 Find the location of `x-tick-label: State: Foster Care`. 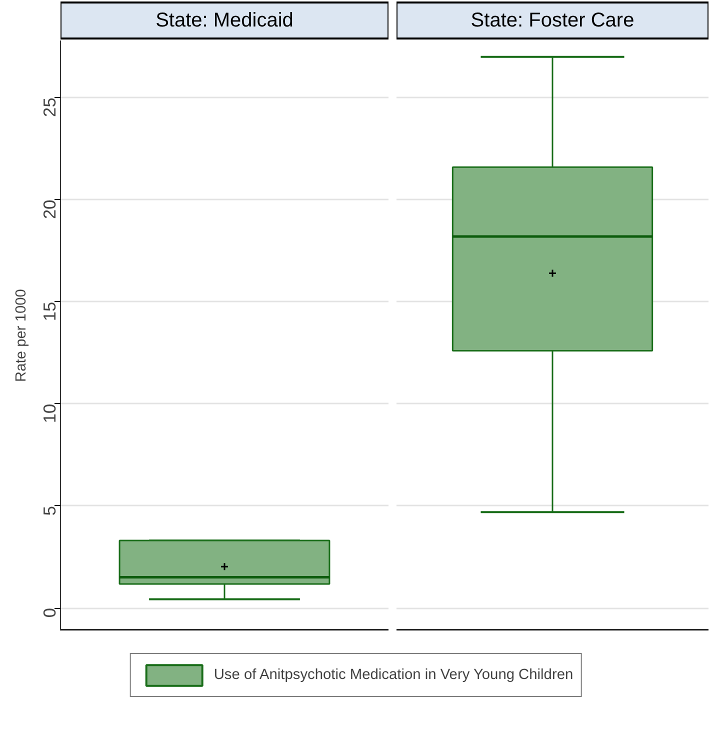

x-tick-label: State: Foster Care is located at coordinates (552, 21).